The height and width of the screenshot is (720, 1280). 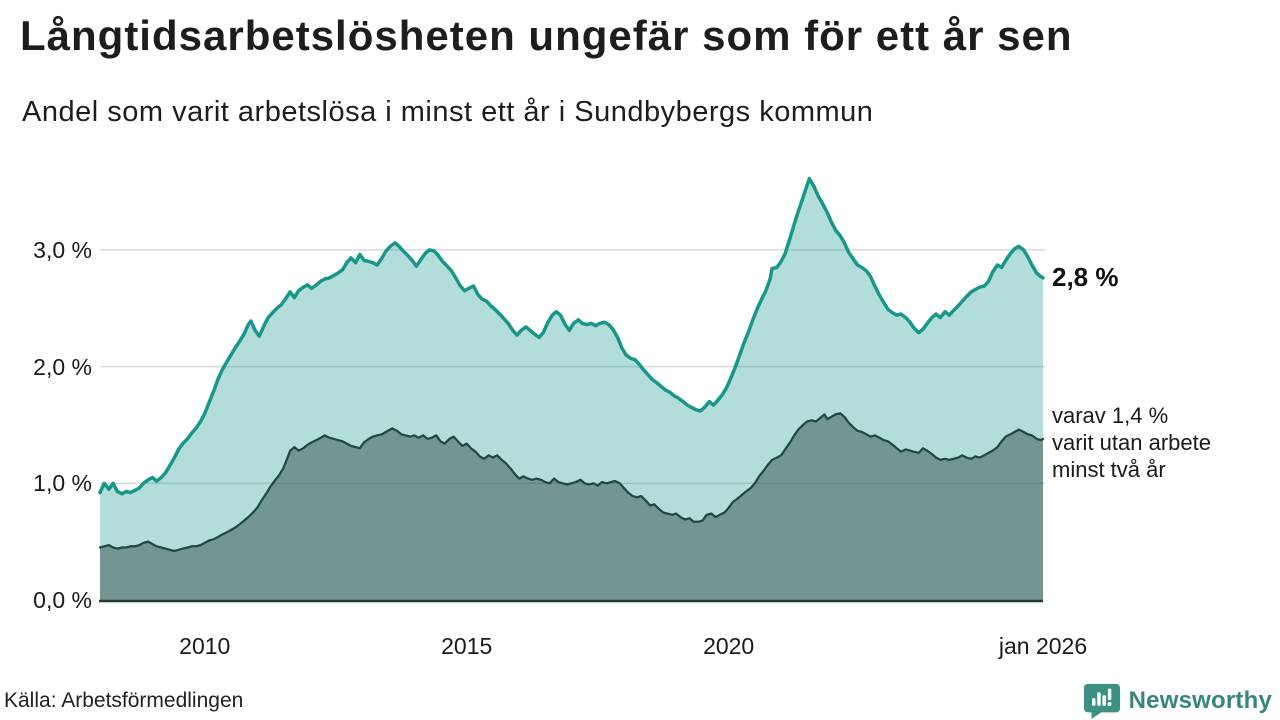 I want to click on y-axis-label: 2,0 %, so click(x=62, y=366).